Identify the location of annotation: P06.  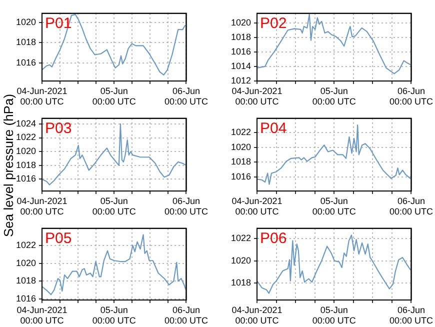
(273, 239).